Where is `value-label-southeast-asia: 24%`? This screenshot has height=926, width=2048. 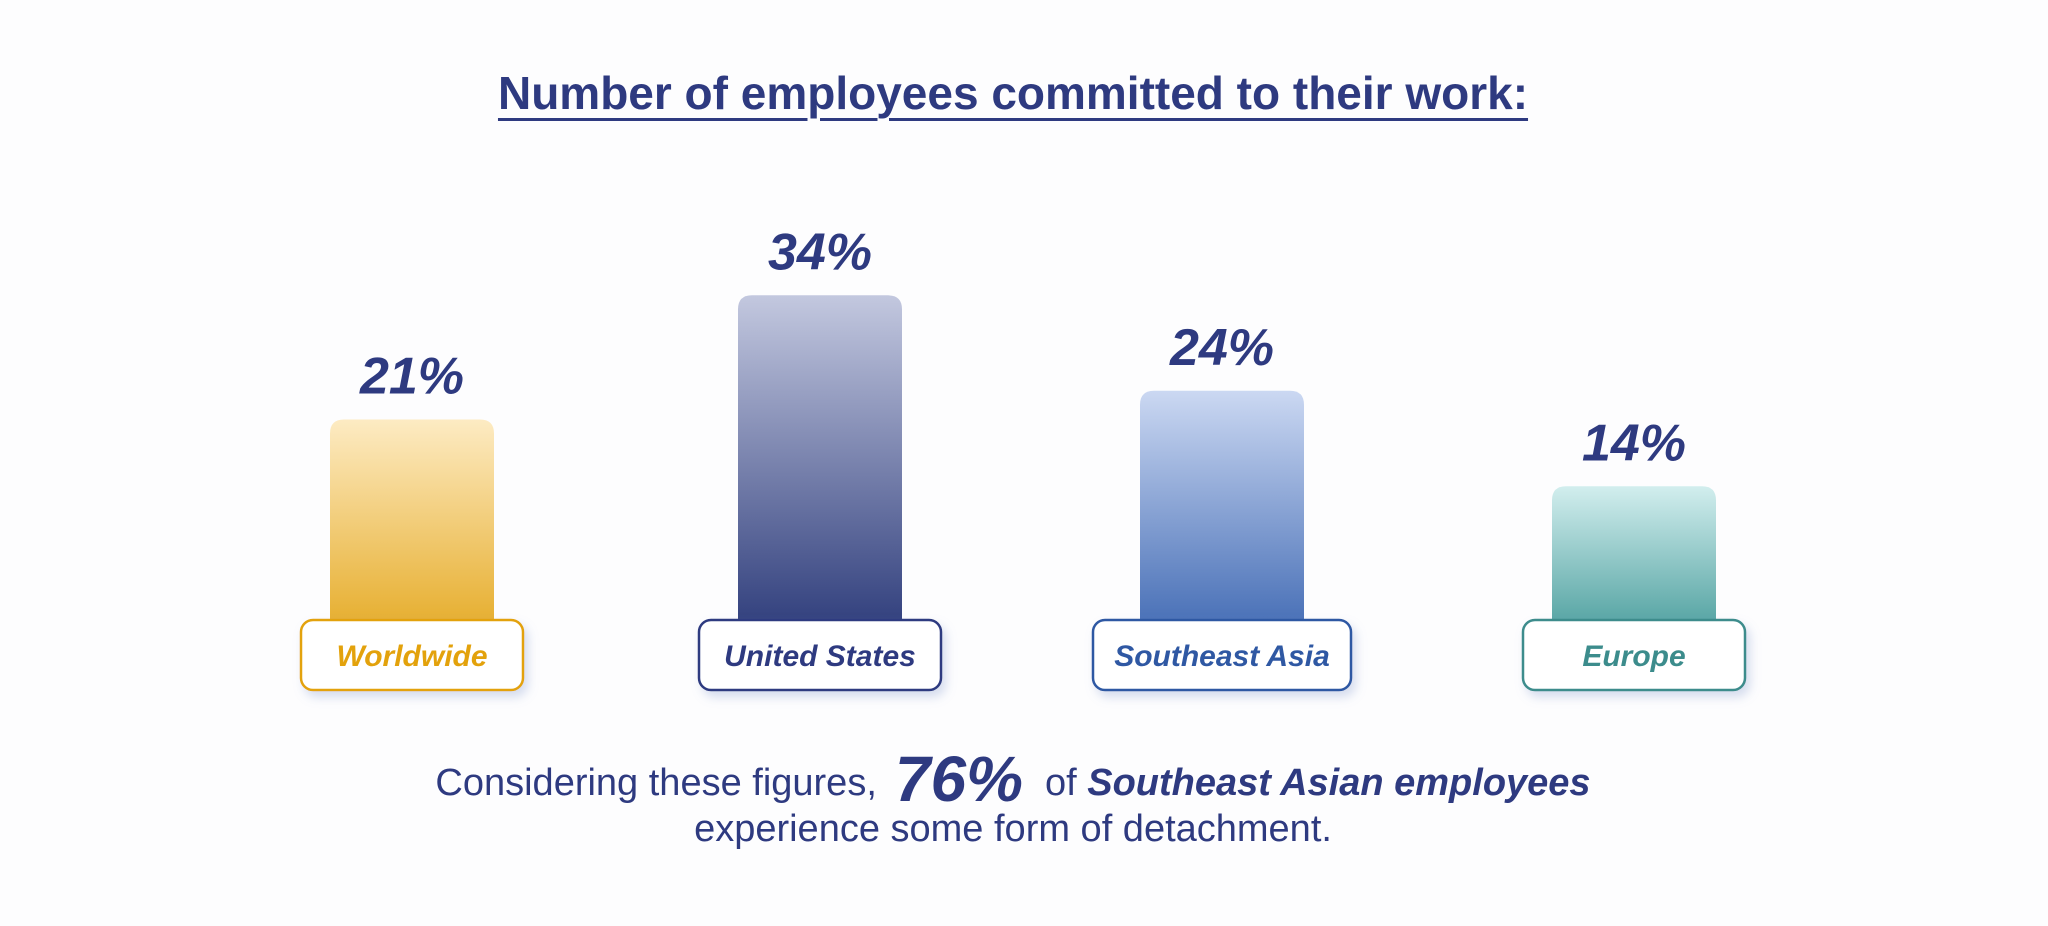
value-label-southeast-asia: 24% is located at coordinates (1221, 348).